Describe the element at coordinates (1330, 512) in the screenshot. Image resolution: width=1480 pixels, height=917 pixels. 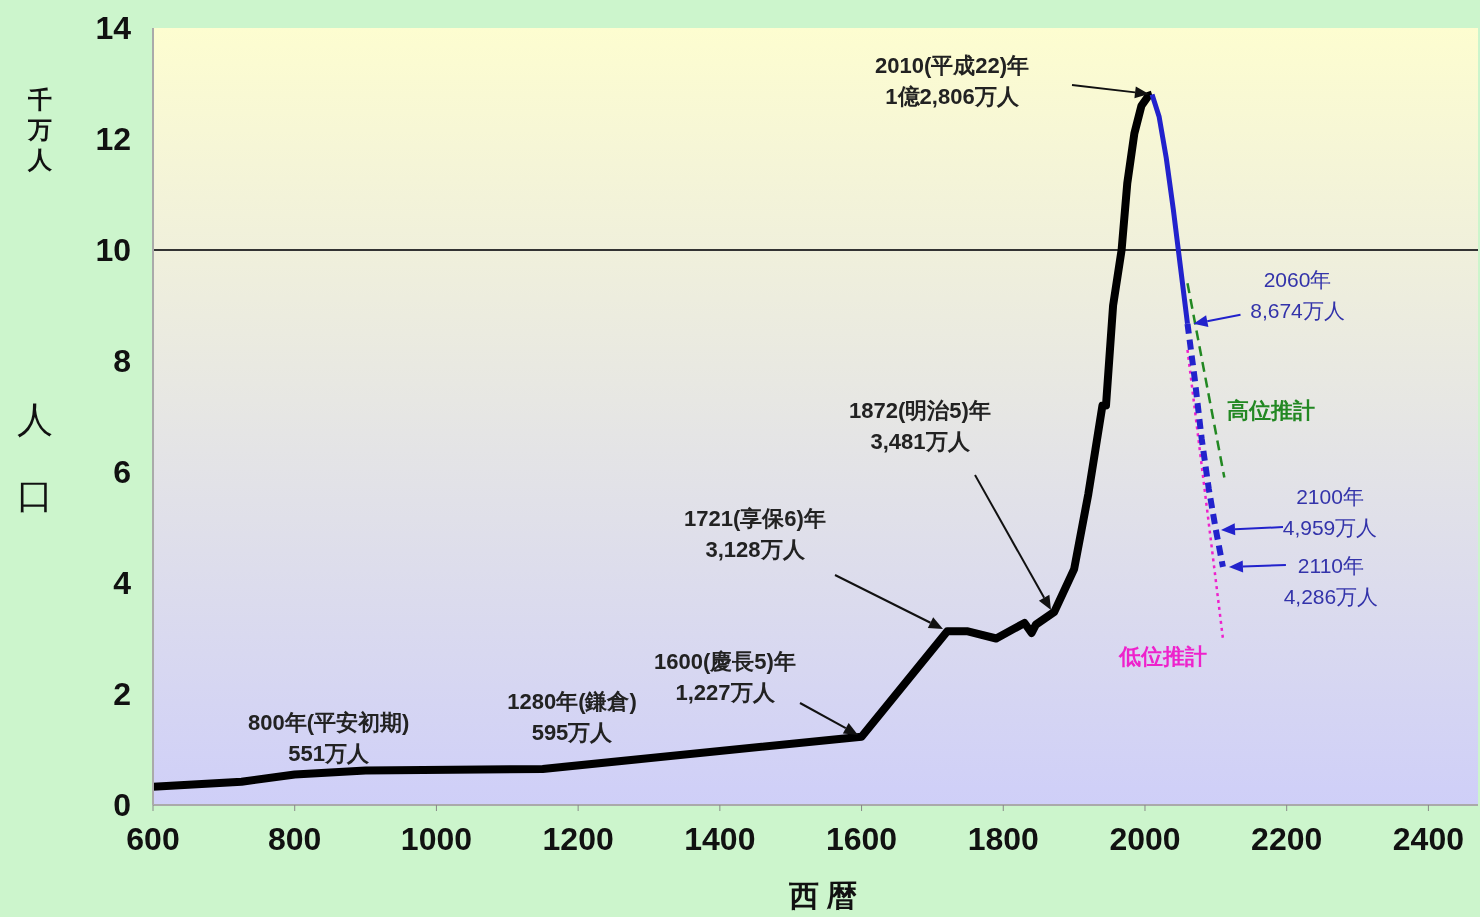
I see `annotation: 2100年 4,959万人` at that location.